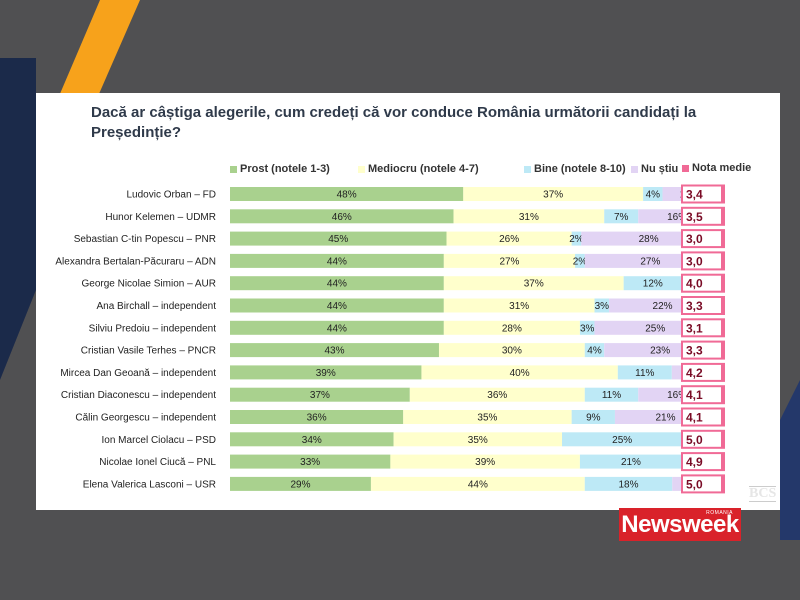  Describe the element at coordinates (135, 261) in the screenshot. I see `category-label: Alexandra Bertalan-Păcuraru – ADN` at that location.